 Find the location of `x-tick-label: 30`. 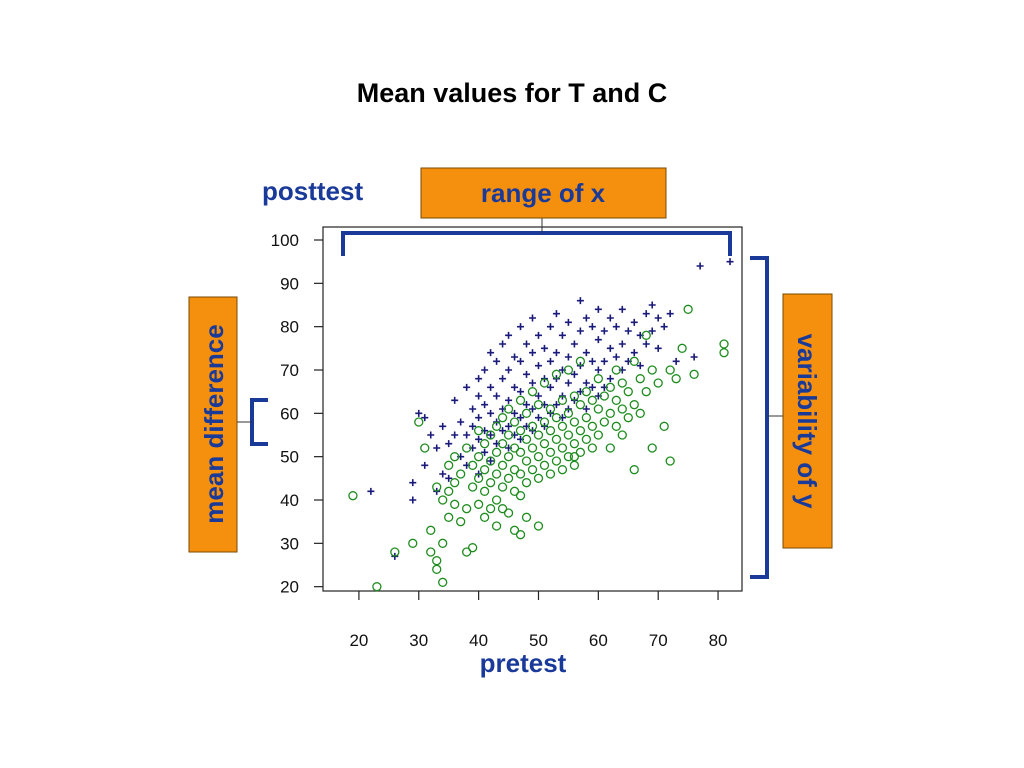

x-tick-label: 30 is located at coordinates (418, 640).